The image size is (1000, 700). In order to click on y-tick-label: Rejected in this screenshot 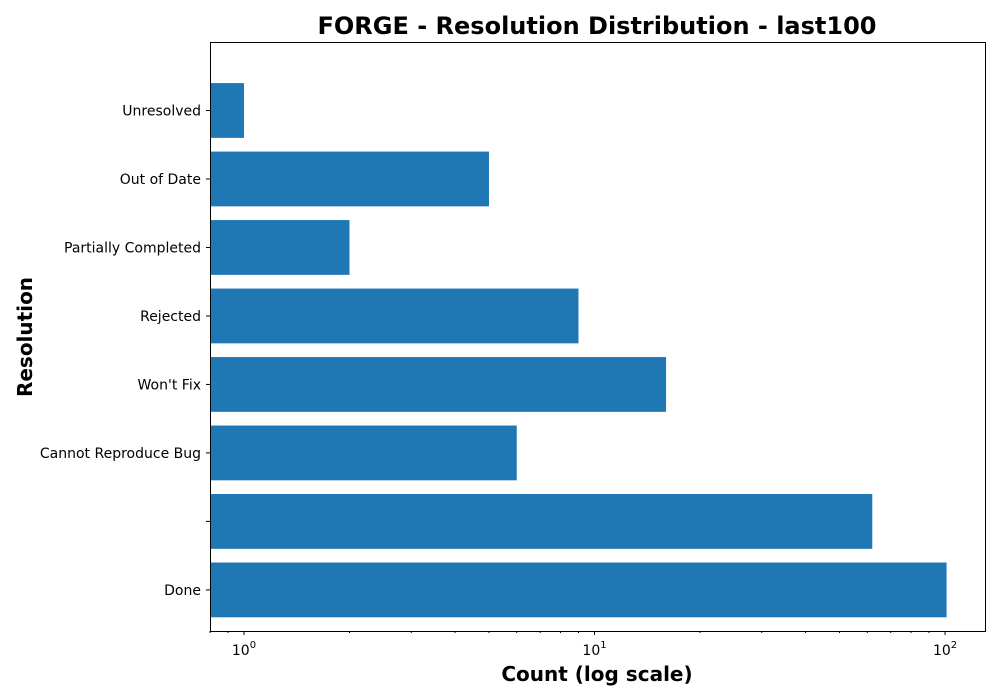, I will do `click(170, 317)`.